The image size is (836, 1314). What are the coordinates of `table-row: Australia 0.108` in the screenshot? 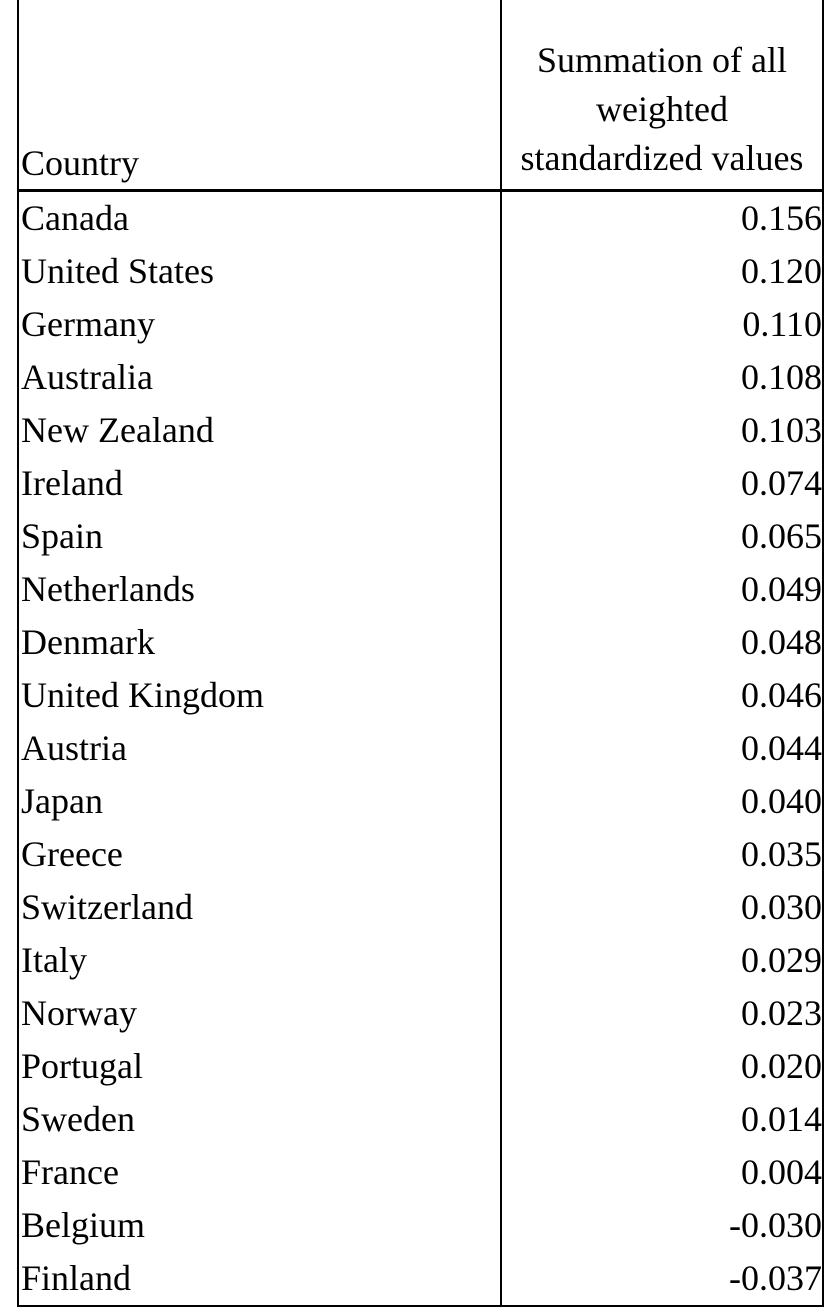 It's located at (420, 377).